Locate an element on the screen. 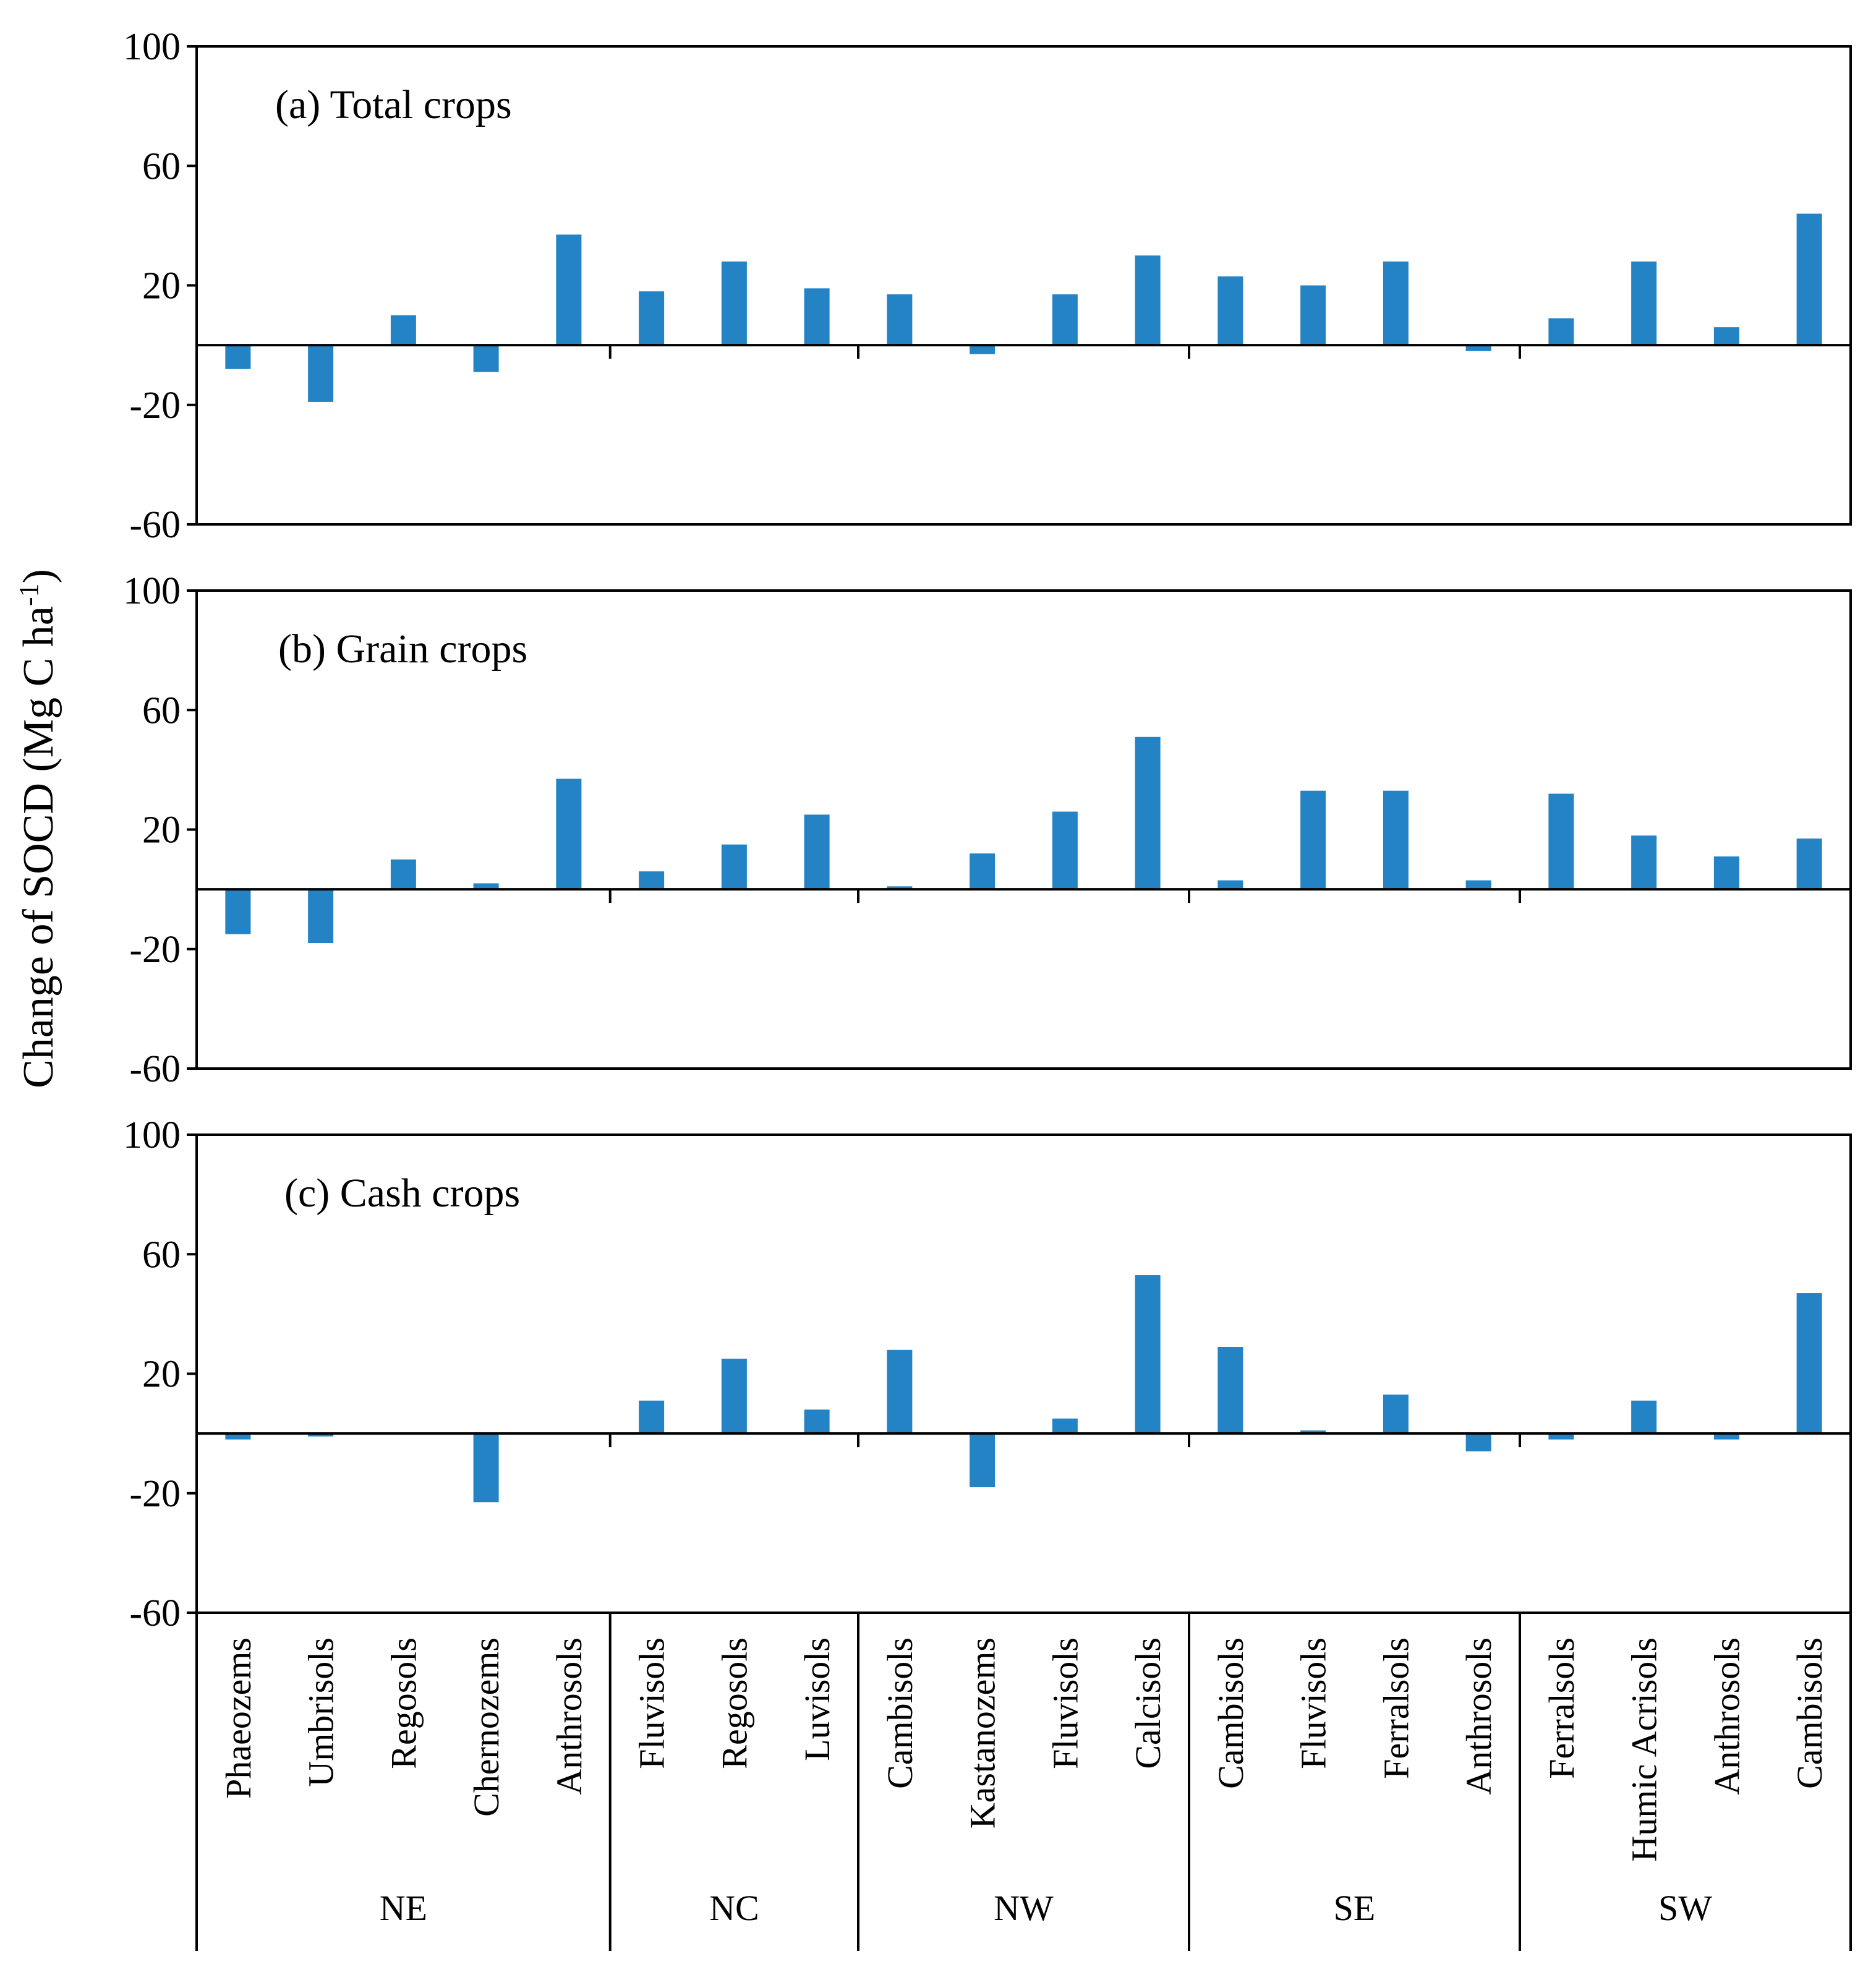 The height and width of the screenshot is (1985, 1876). panel-title: (a) Total crops is located at coordinates (394, 104).